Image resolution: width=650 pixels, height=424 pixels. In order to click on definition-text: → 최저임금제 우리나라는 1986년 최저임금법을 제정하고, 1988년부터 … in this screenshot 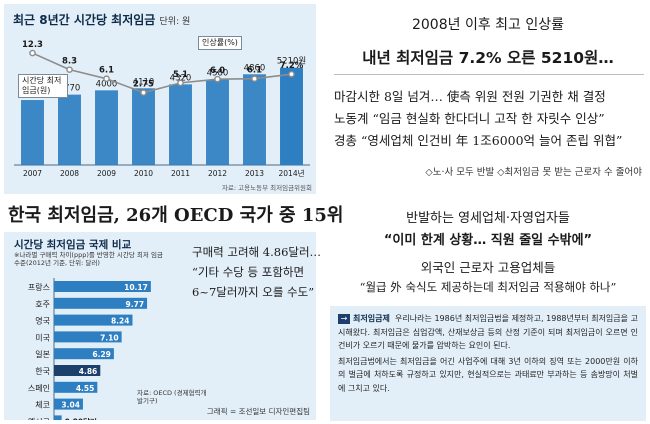, I will do `click(488, 353)`.